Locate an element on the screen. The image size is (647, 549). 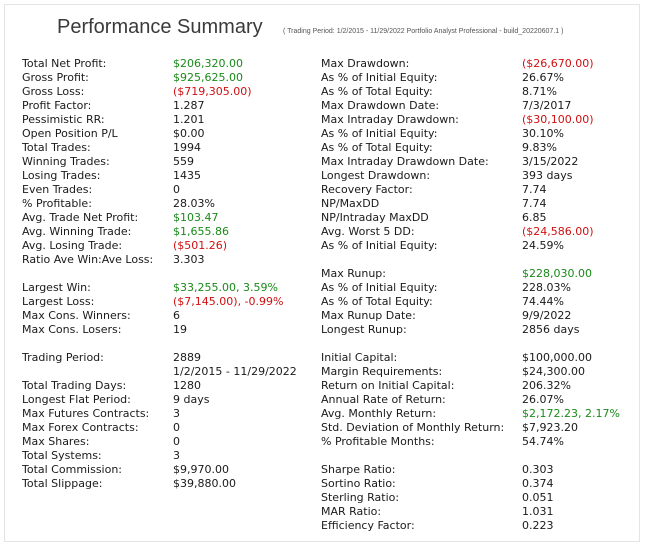
metric-value: 2856 days is located at coordinates (551, 329).